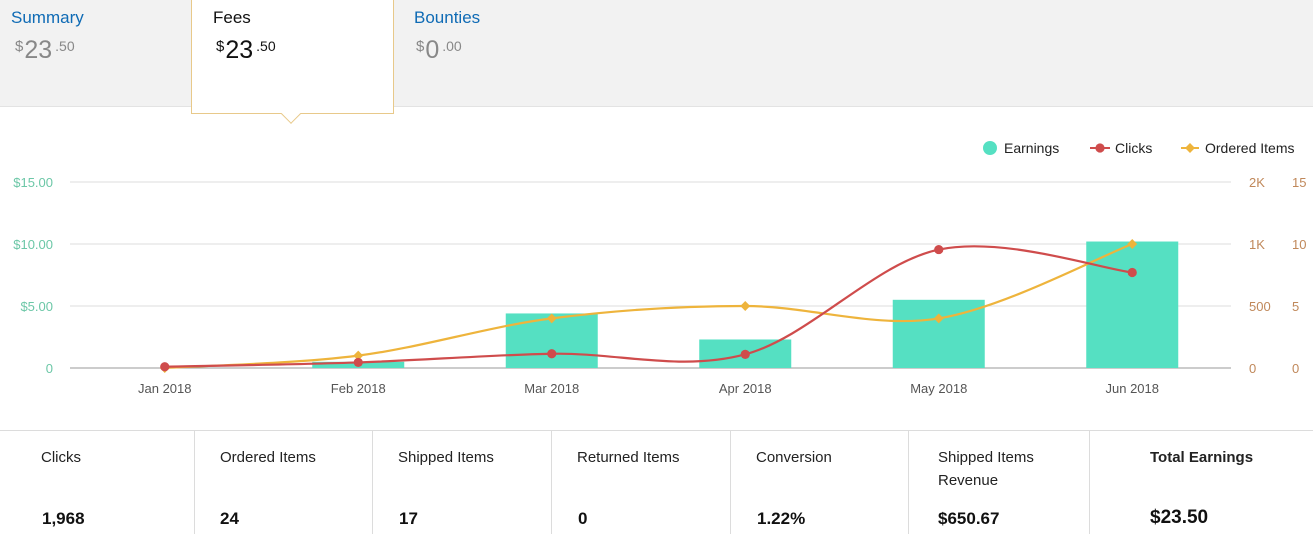  What do you see at coordinates (33, 244) in the screenshot?
I see `y-tick-label-left: $10.00` at bounding box center [33, 244].